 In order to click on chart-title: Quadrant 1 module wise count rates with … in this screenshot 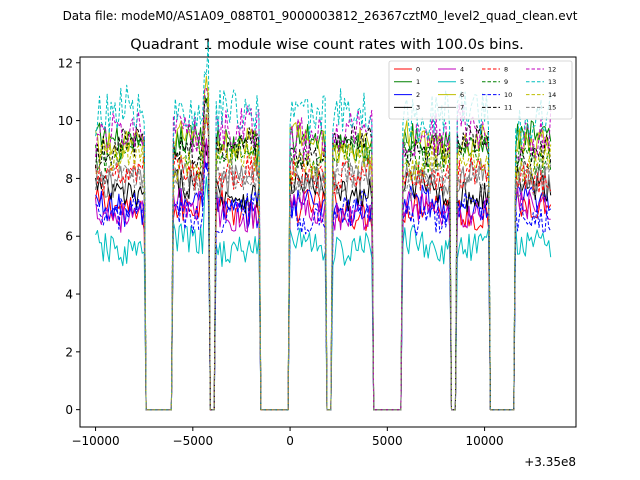, I will do `click(327, 45)`.